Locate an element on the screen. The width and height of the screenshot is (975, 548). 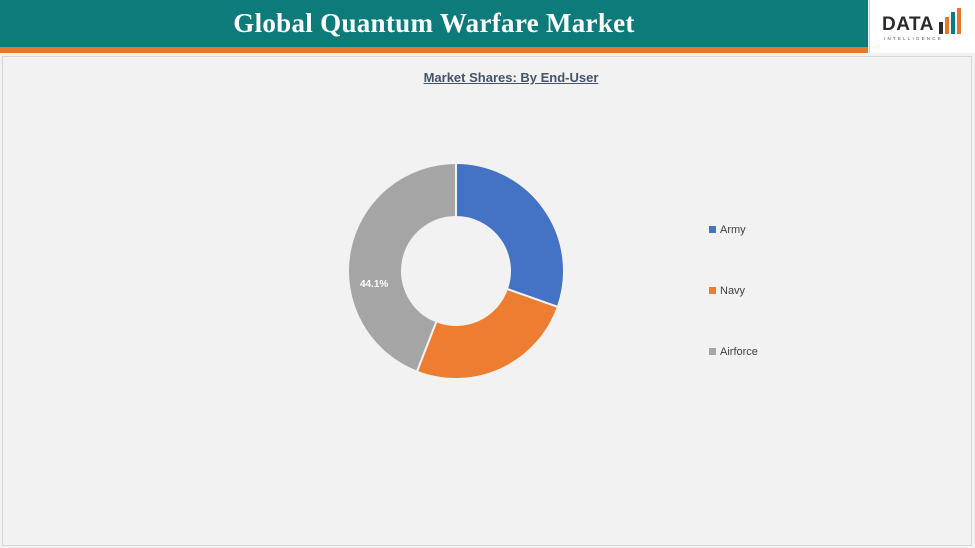
logo-bars-icon is located at coordinates (950, 21).